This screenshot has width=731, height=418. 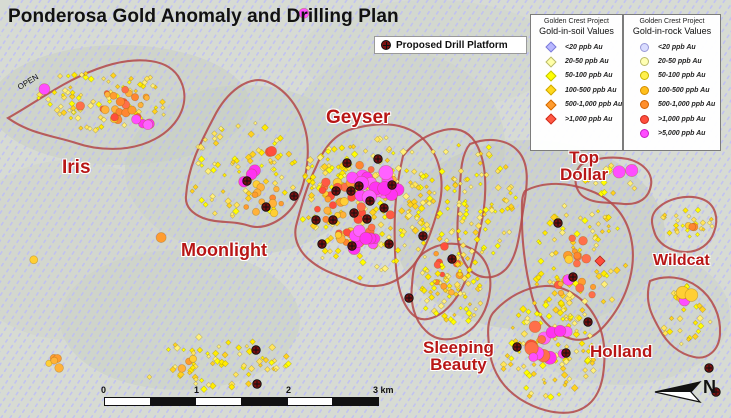 I want to click on rock-legend-item: >1,000 ppb Au, so click(x=672, y=119).